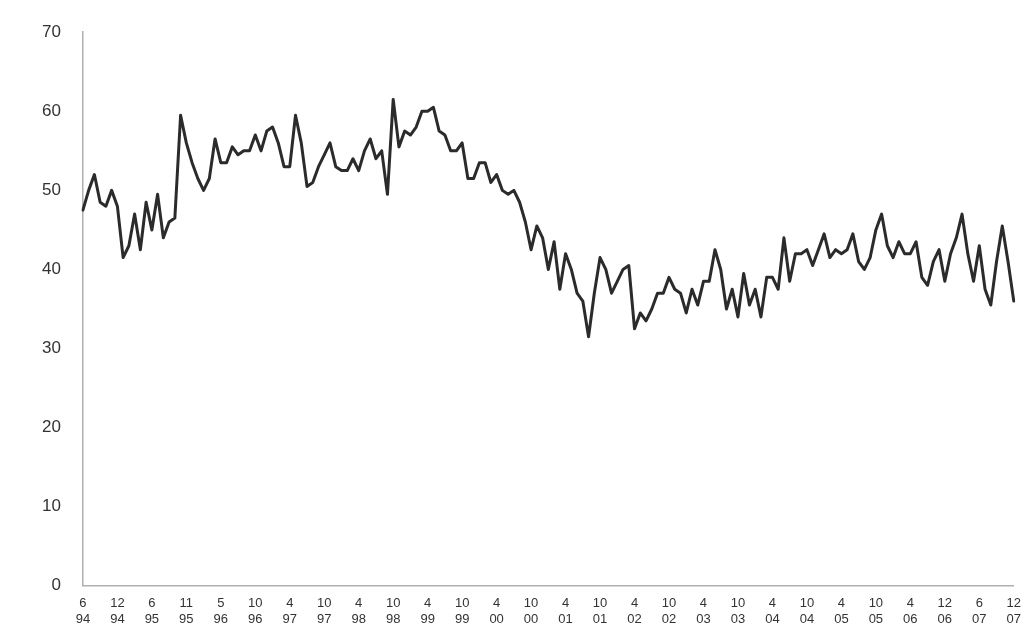 The width and height of the screenshot is (1031, 637). Describe the element at coordinates (979, 610) in the screenshot. I see `x-tick-label: 6 07` at that location.